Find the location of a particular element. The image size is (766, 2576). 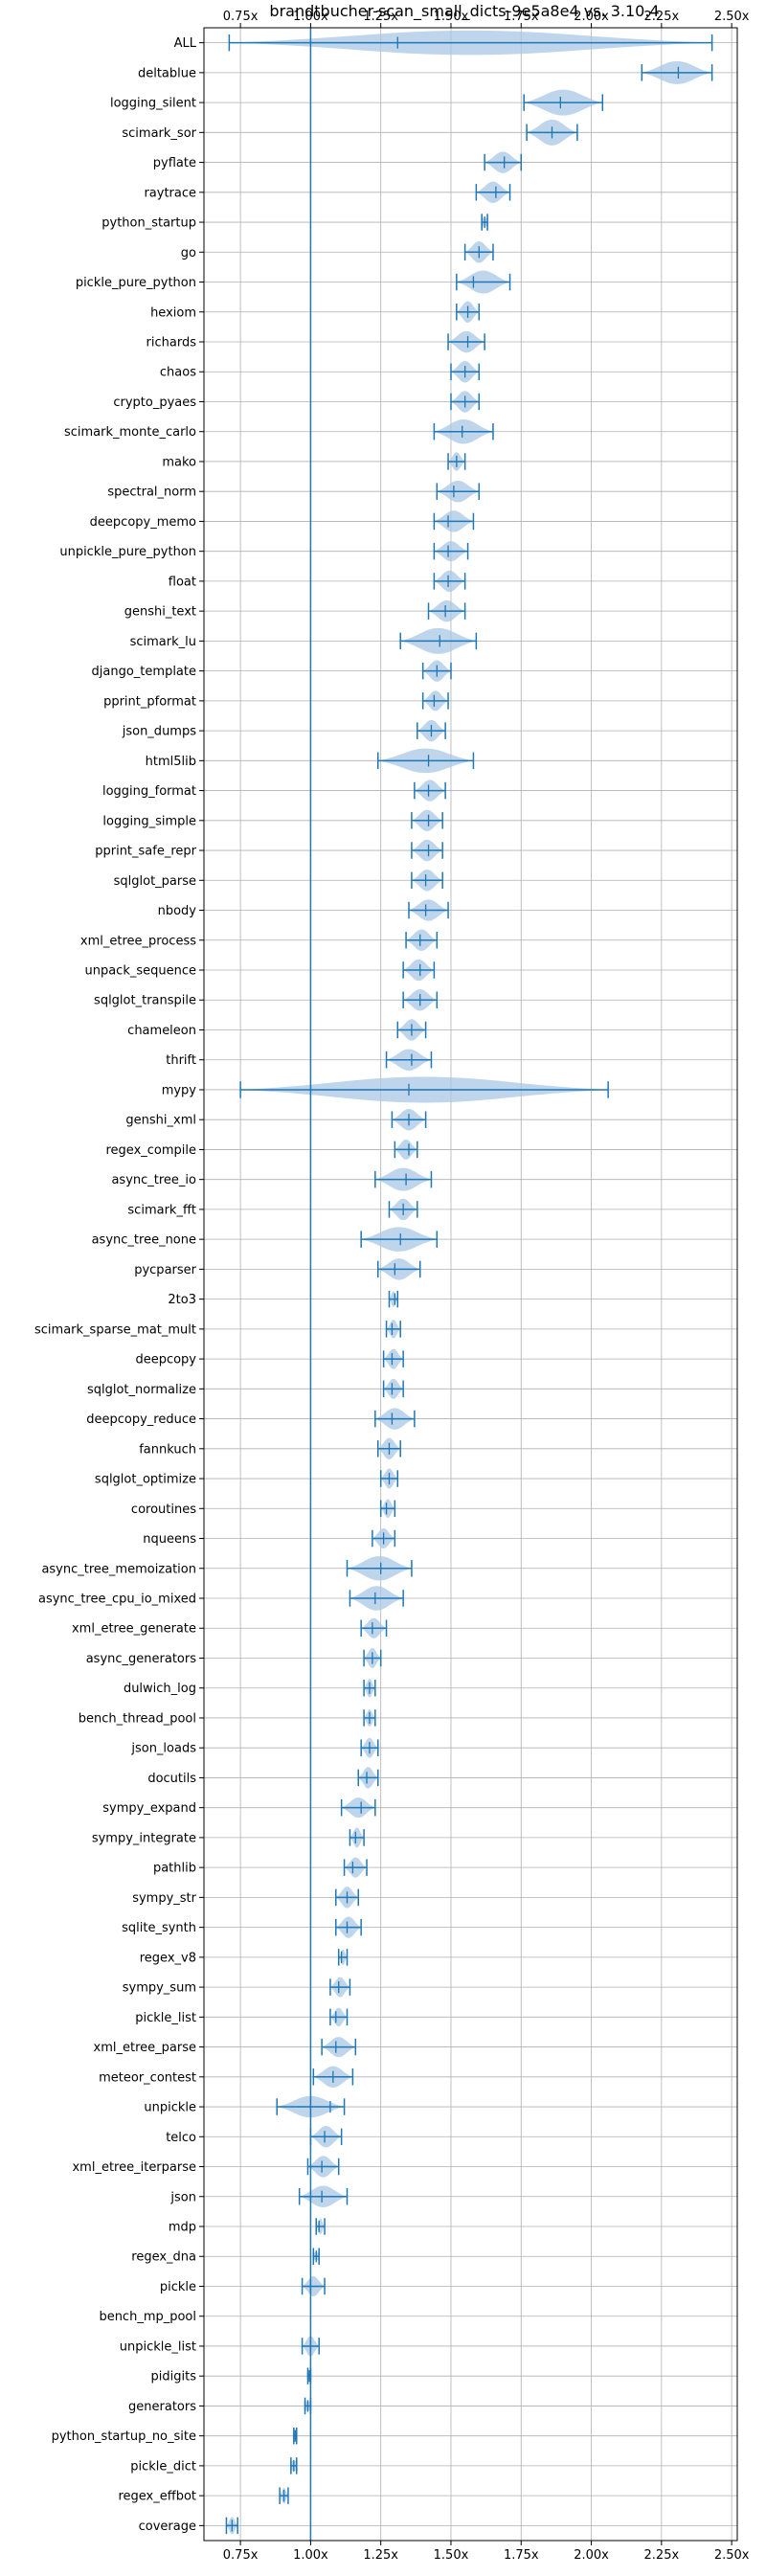

benchmark-label: logging_simple is located at coordinates (149, 821).